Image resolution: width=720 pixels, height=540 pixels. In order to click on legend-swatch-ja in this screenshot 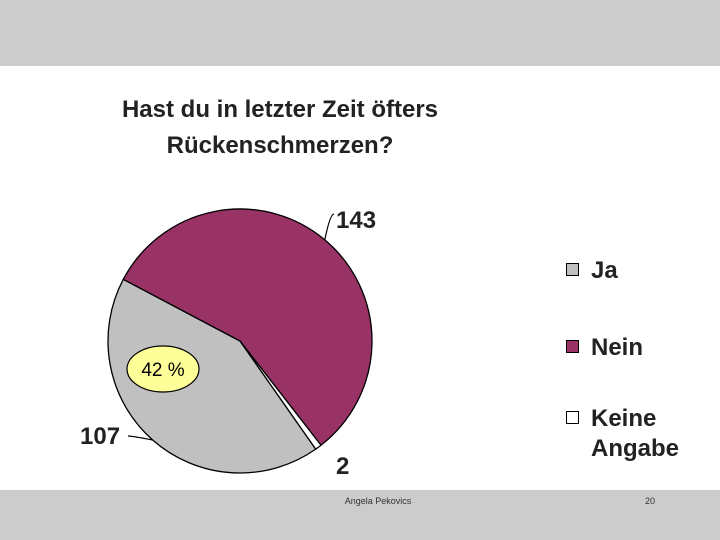, I will do `click(572, 269)`.